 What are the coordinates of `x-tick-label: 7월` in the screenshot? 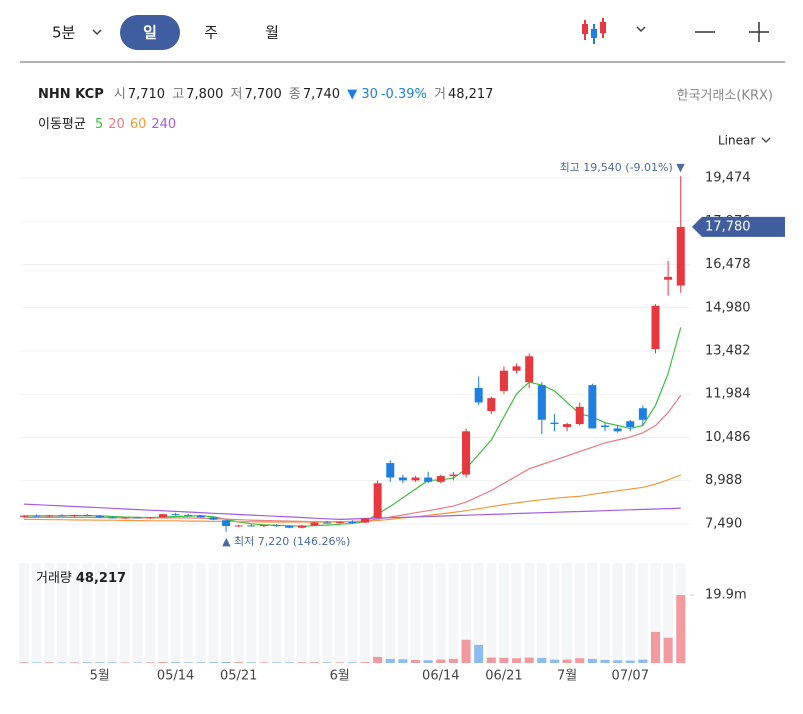 It's located at (567, 676).